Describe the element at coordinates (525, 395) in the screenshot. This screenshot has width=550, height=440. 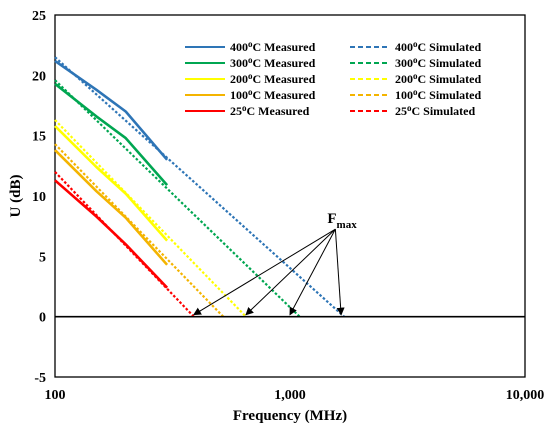
I see `x-tick-label: 10,000` at that location.